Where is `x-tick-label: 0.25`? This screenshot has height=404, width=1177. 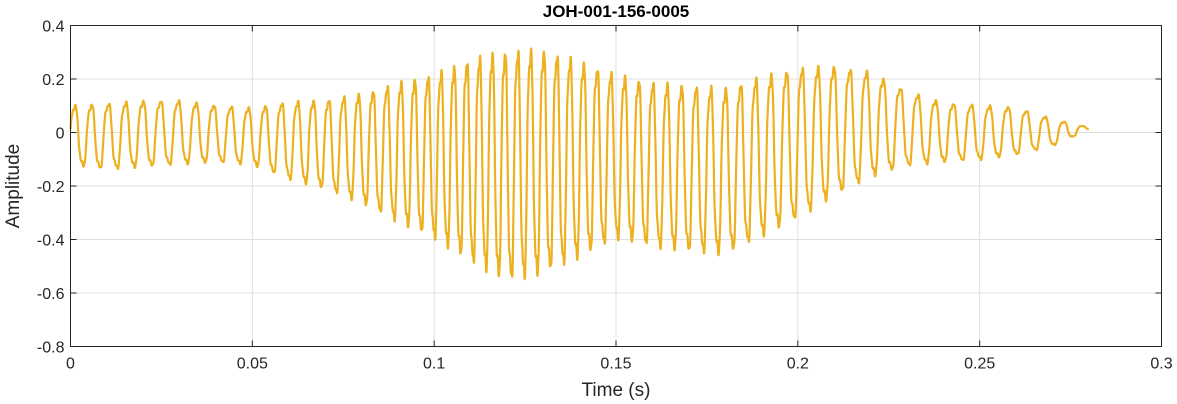
x-tick-label: 0.25 is located at coordinates (979, 364).